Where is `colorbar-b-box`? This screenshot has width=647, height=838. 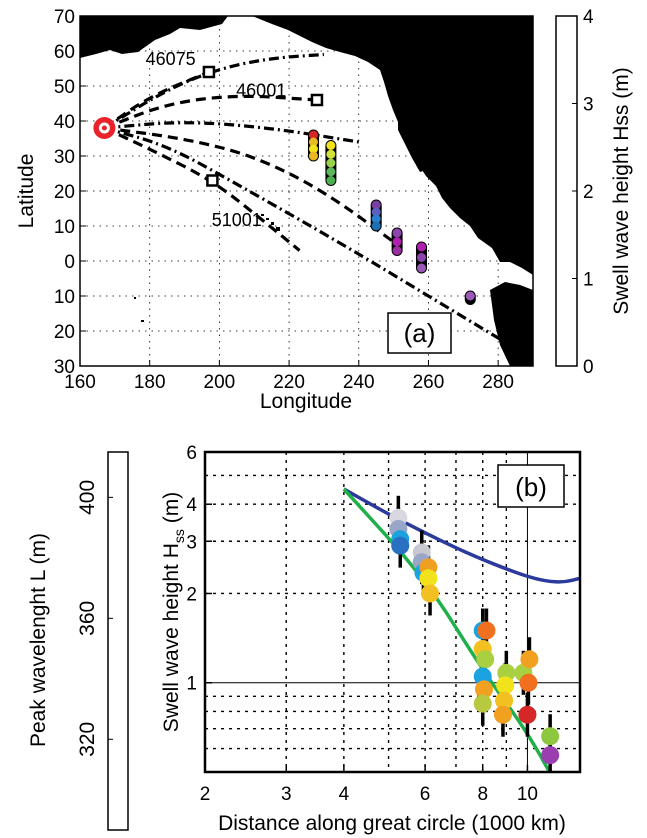
colorbar-b-box is located at coordinates (118, 641).